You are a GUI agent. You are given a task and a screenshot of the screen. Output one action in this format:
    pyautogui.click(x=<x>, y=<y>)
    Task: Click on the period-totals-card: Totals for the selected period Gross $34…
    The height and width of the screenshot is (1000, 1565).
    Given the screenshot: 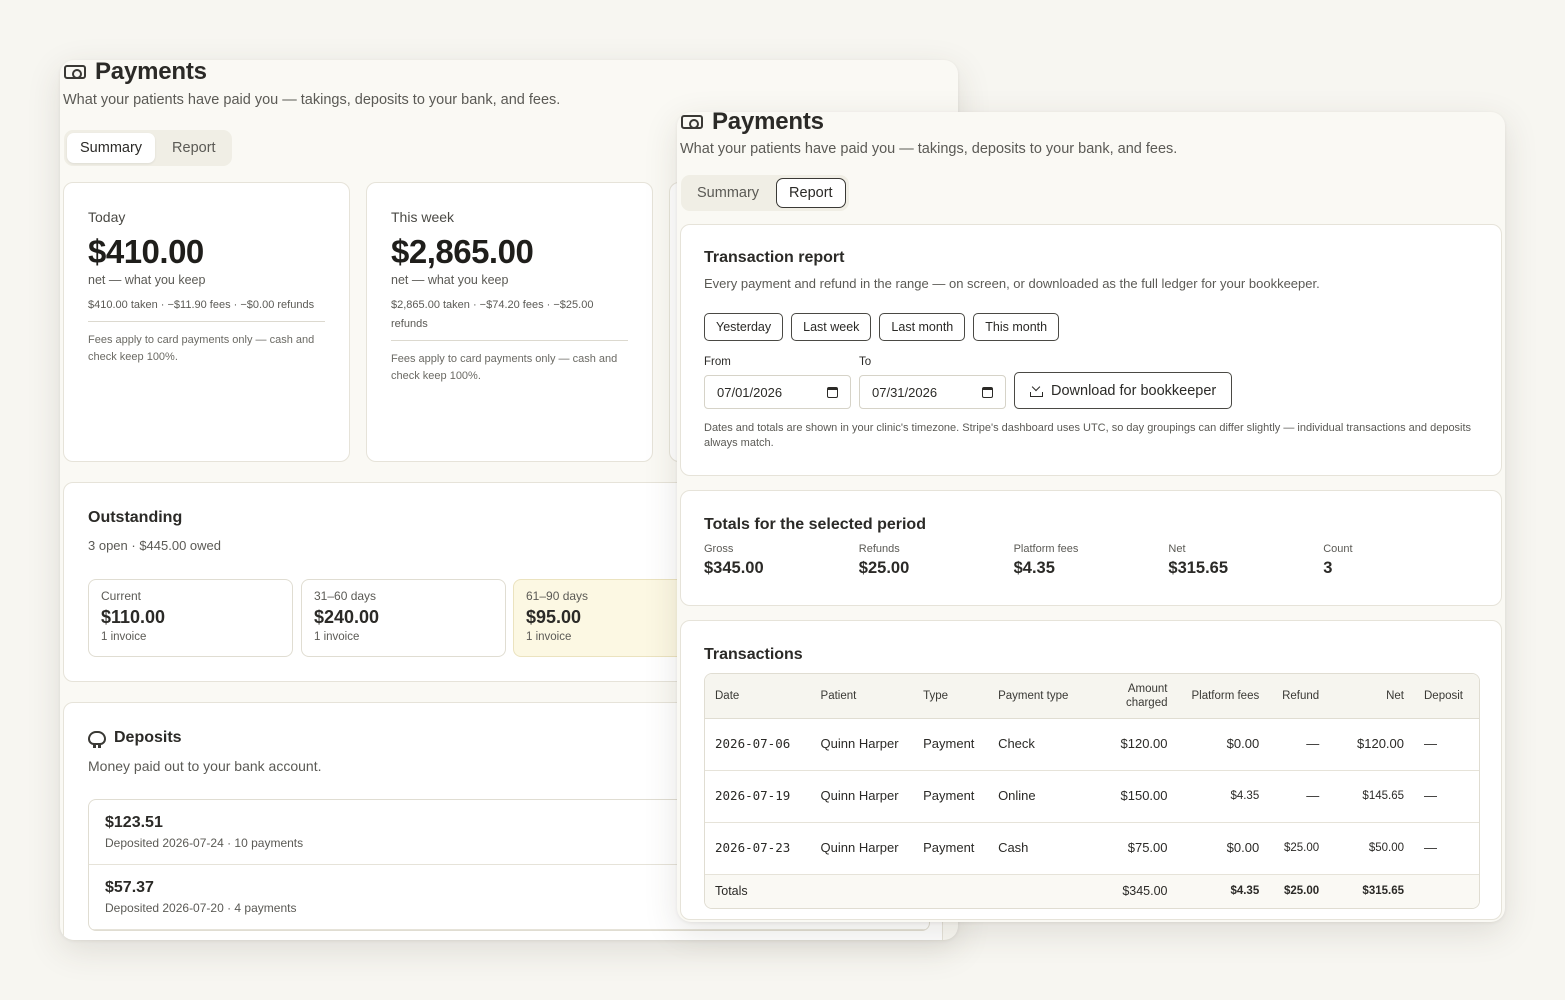 What is the action you would take?
    pyautogui.click(x=1091, y=548)
    